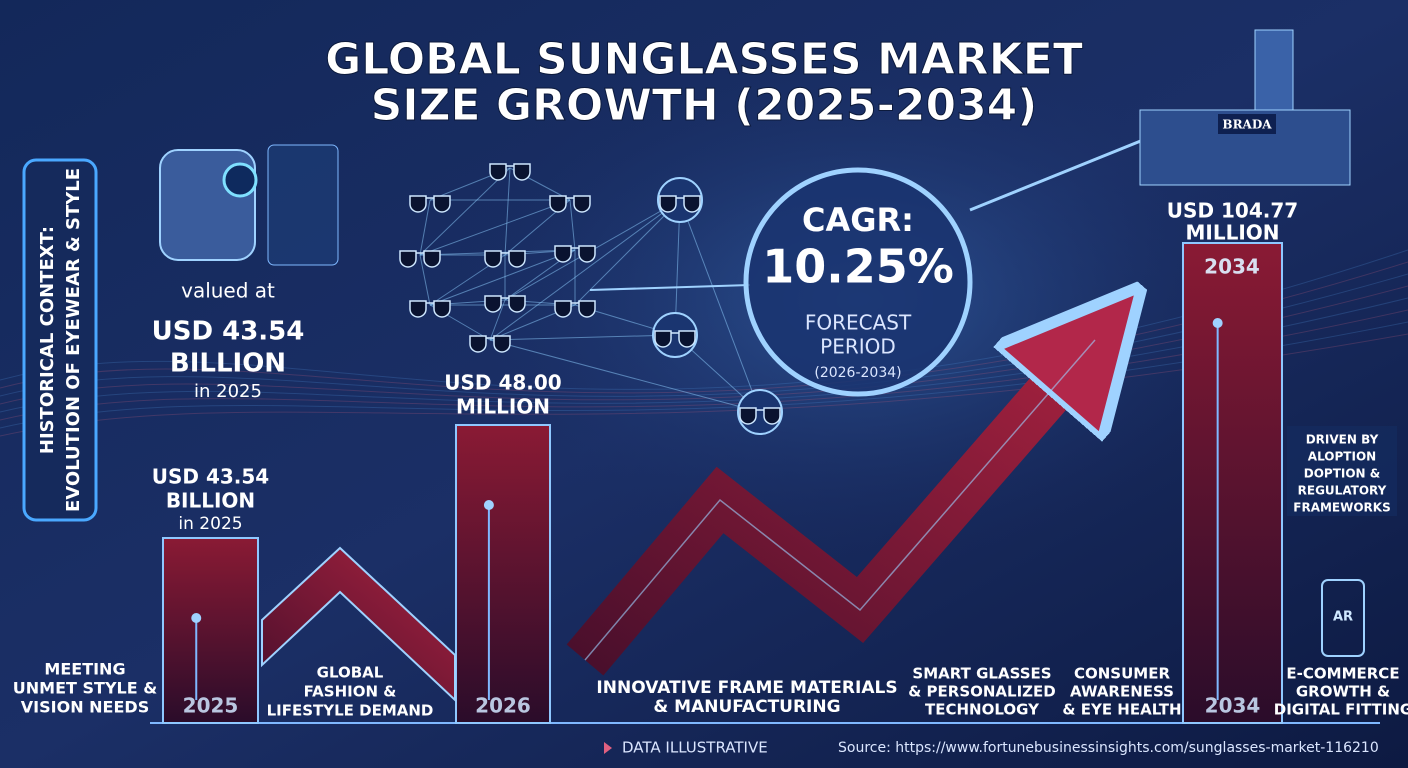  What do you see at coordinates (358, 624) in the screenshot?
I see `chevron` at bounding box center [358, 624].